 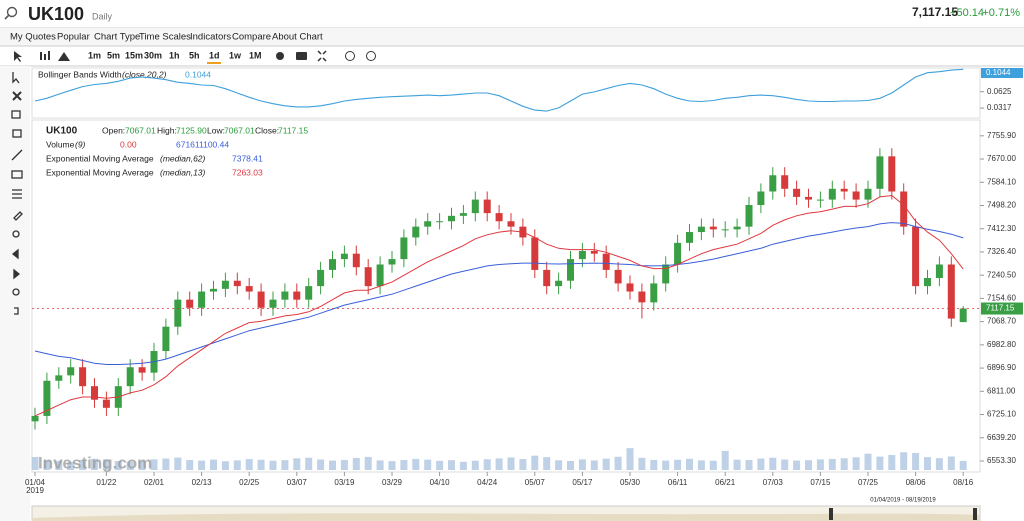 What do you see at coordinates (73, 37) in the screenshot?
I see `menu-item: Popular` at bounding box center [73, 37].